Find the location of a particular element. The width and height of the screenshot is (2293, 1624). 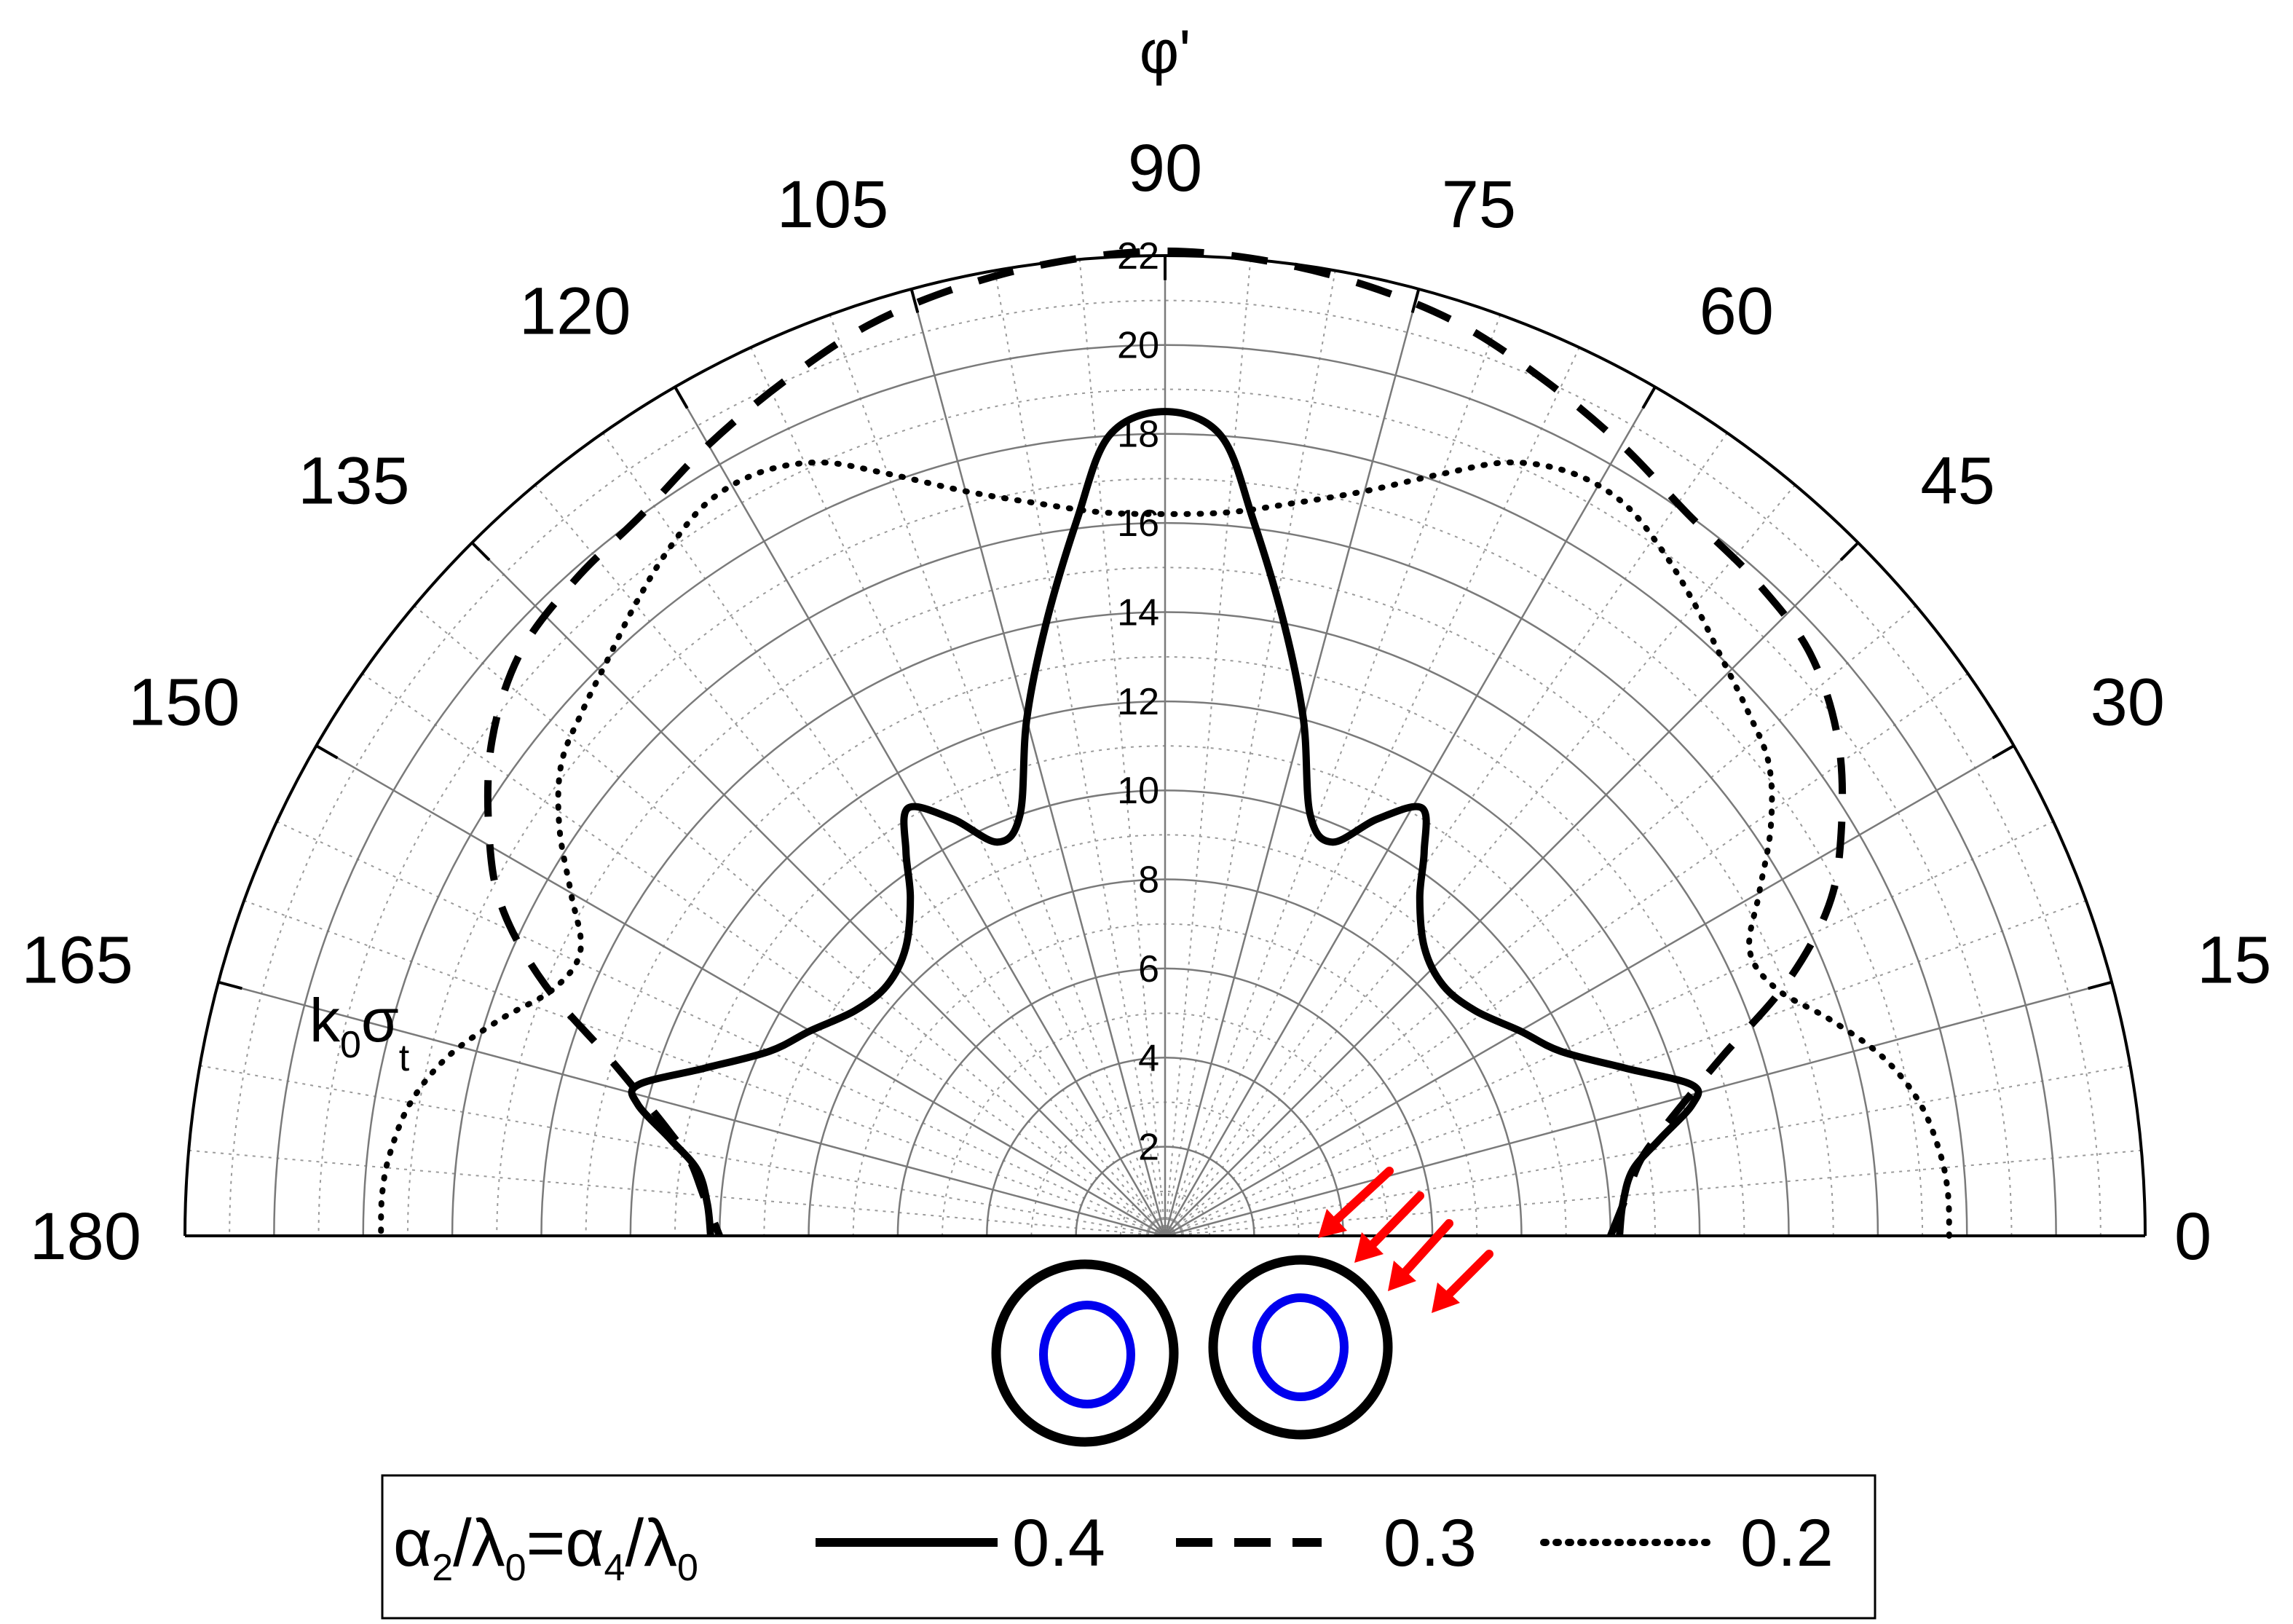

radial-tick-label: 2 is located at coordinates (1148, 1148).